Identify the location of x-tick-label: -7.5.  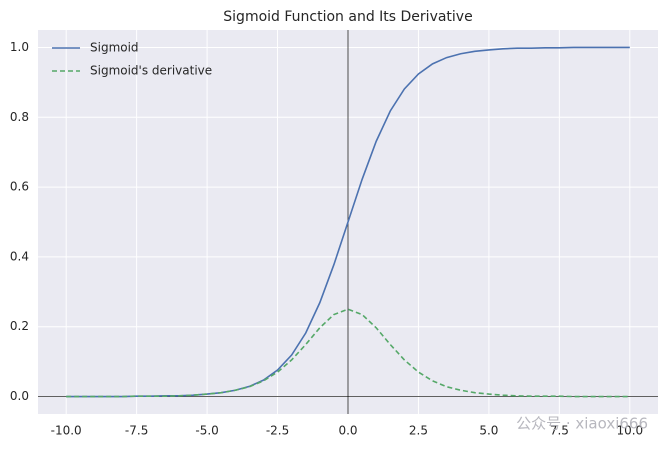
(136, 431).